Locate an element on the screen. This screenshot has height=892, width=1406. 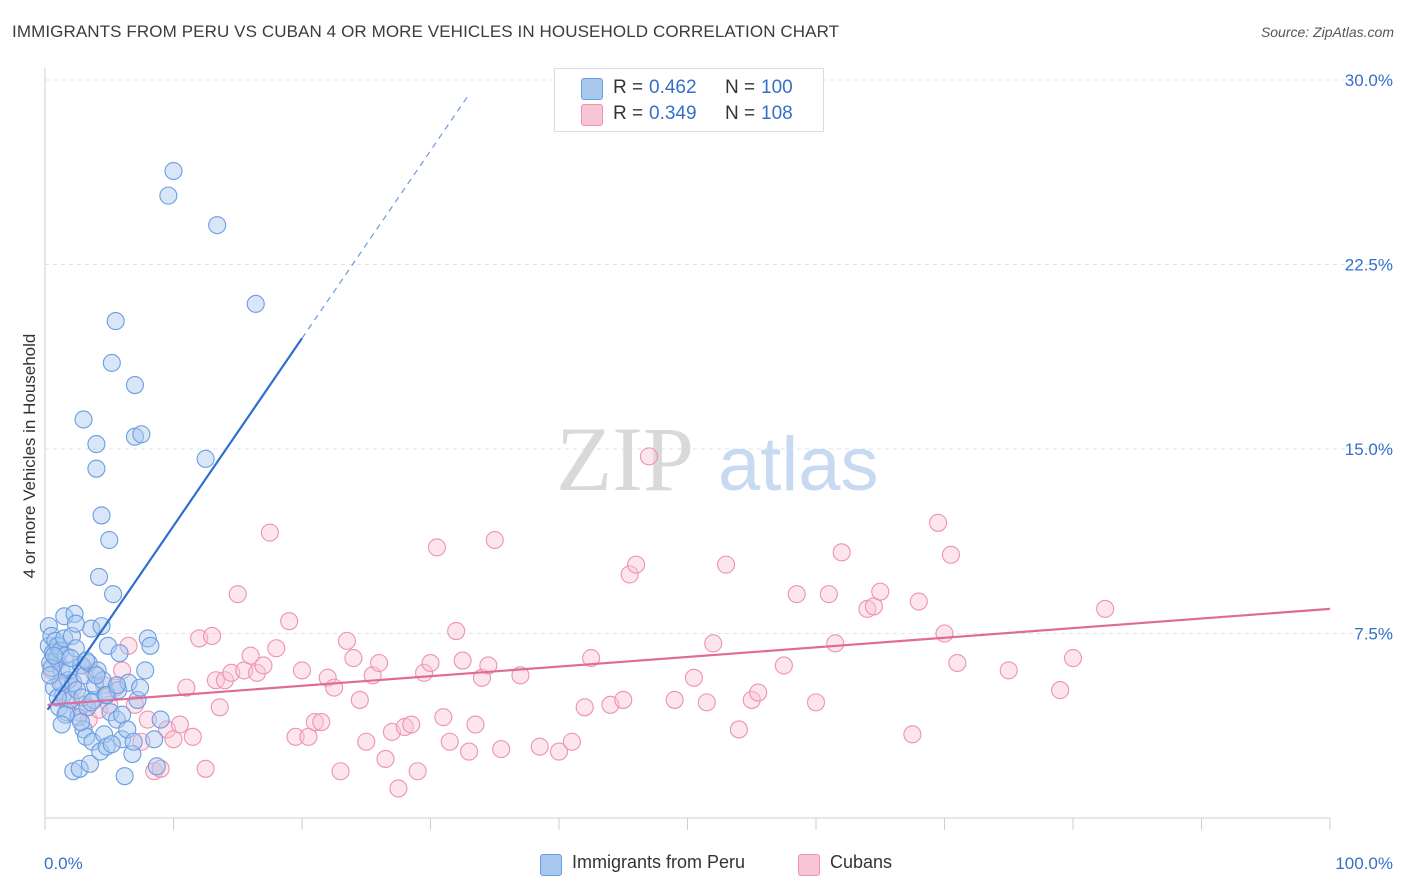
trend-line-peru-extension is located at coordinates (385, 216).